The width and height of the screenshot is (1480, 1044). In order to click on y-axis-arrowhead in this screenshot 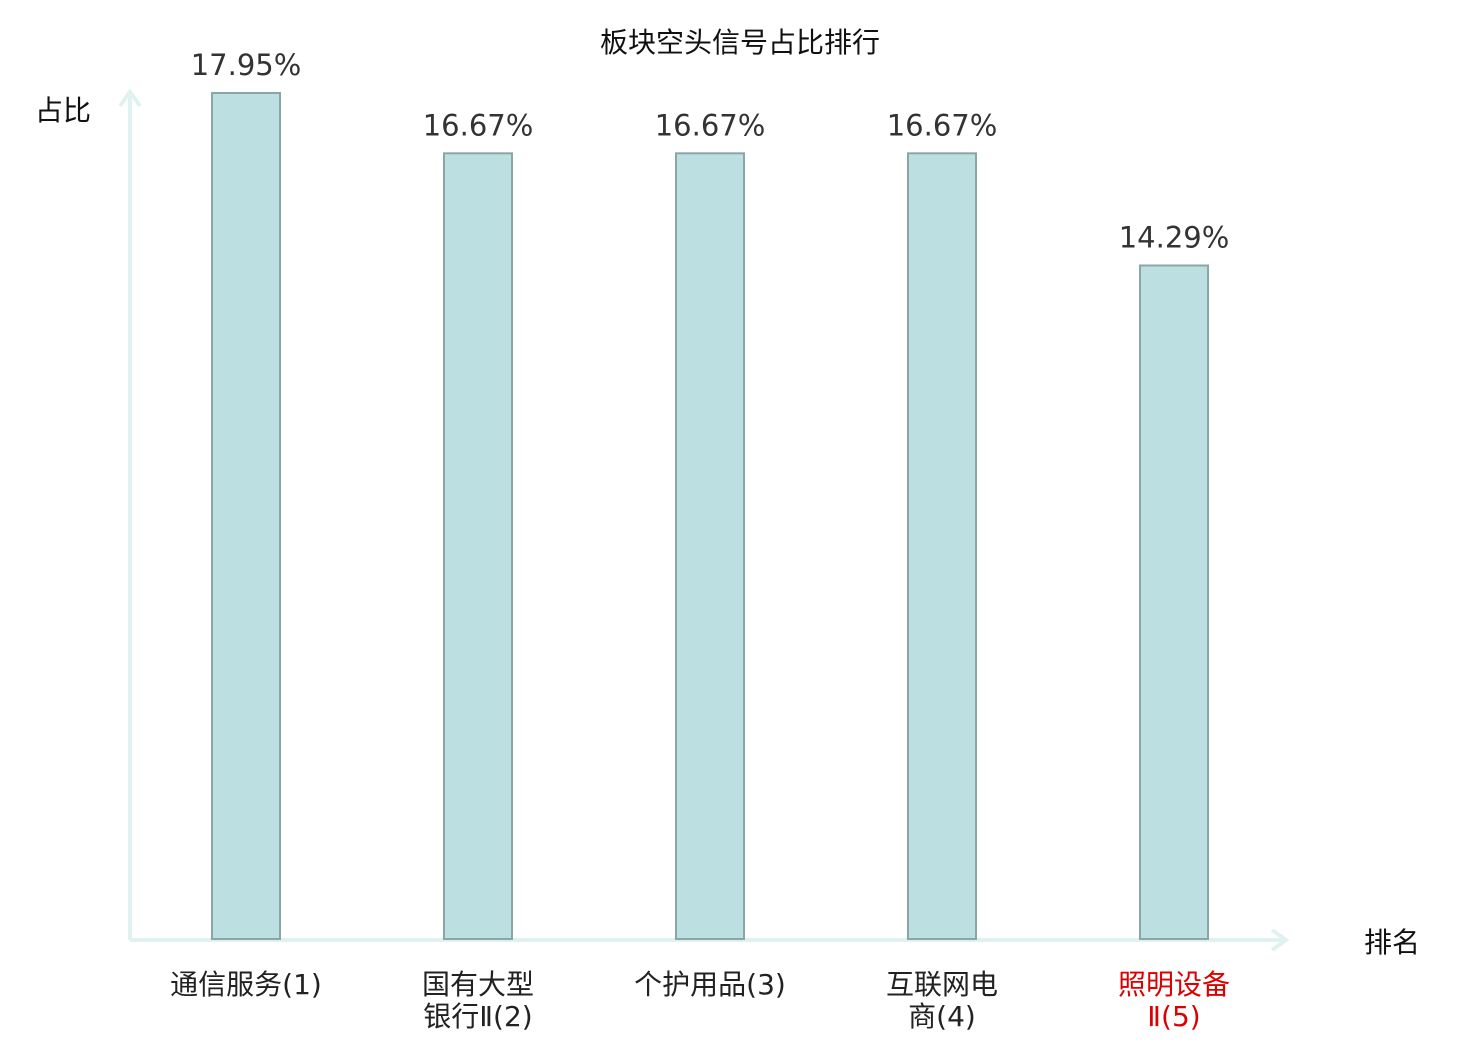, I will do `click(130, 98)`.